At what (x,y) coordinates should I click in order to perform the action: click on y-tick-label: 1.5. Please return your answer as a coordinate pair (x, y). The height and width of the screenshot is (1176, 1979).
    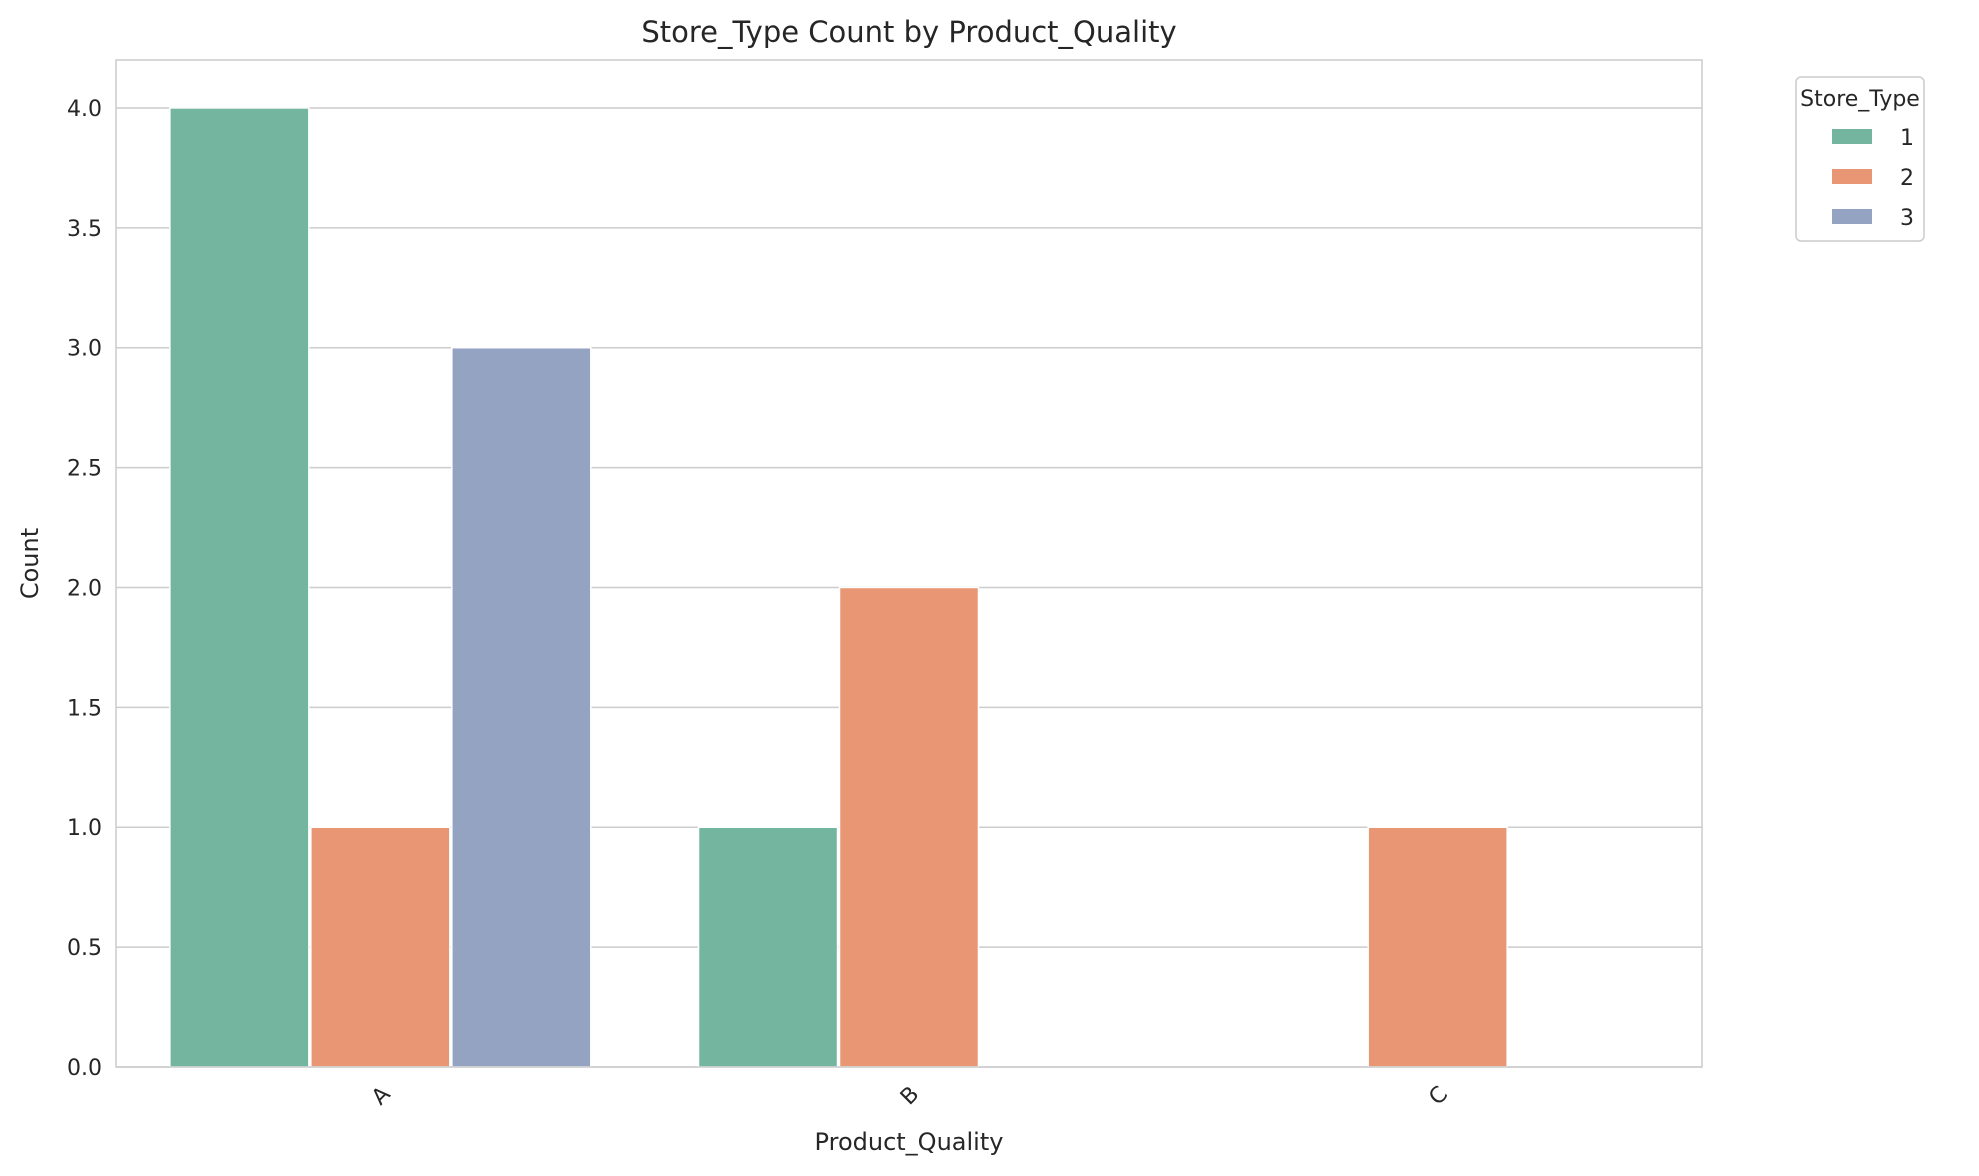
    Looking at the image, I should click on (84, 708).